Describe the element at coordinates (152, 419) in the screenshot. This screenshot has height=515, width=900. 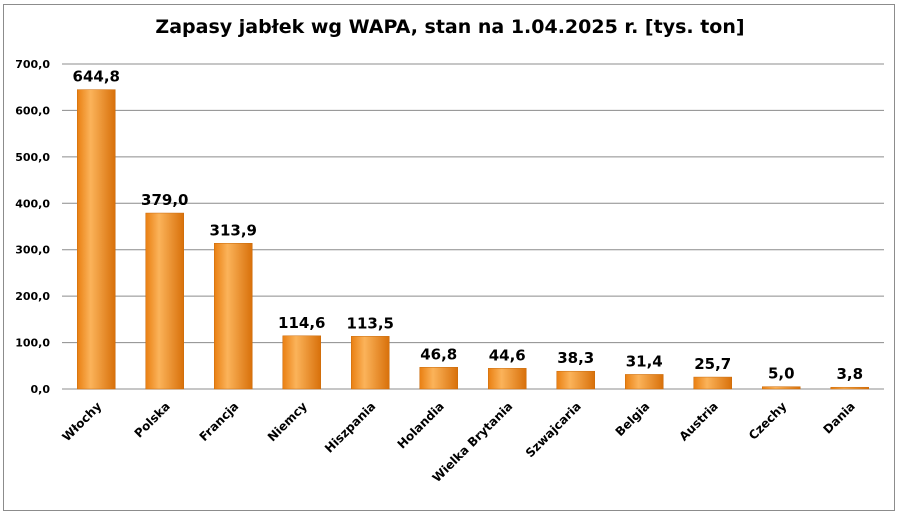
I see `category-label: Polska` at that location.